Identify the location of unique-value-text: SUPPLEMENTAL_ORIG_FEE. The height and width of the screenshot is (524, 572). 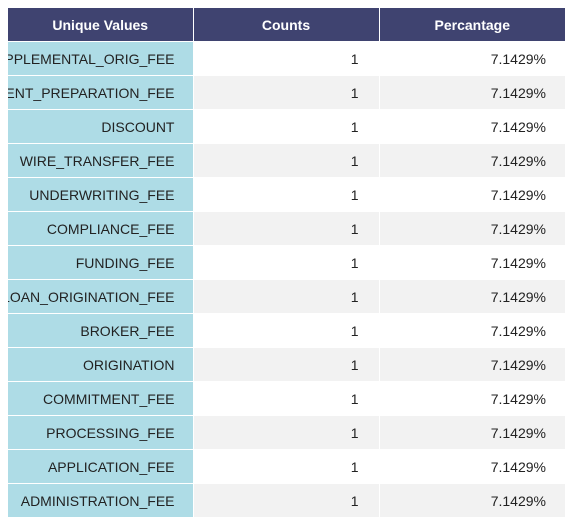
(91, 58).